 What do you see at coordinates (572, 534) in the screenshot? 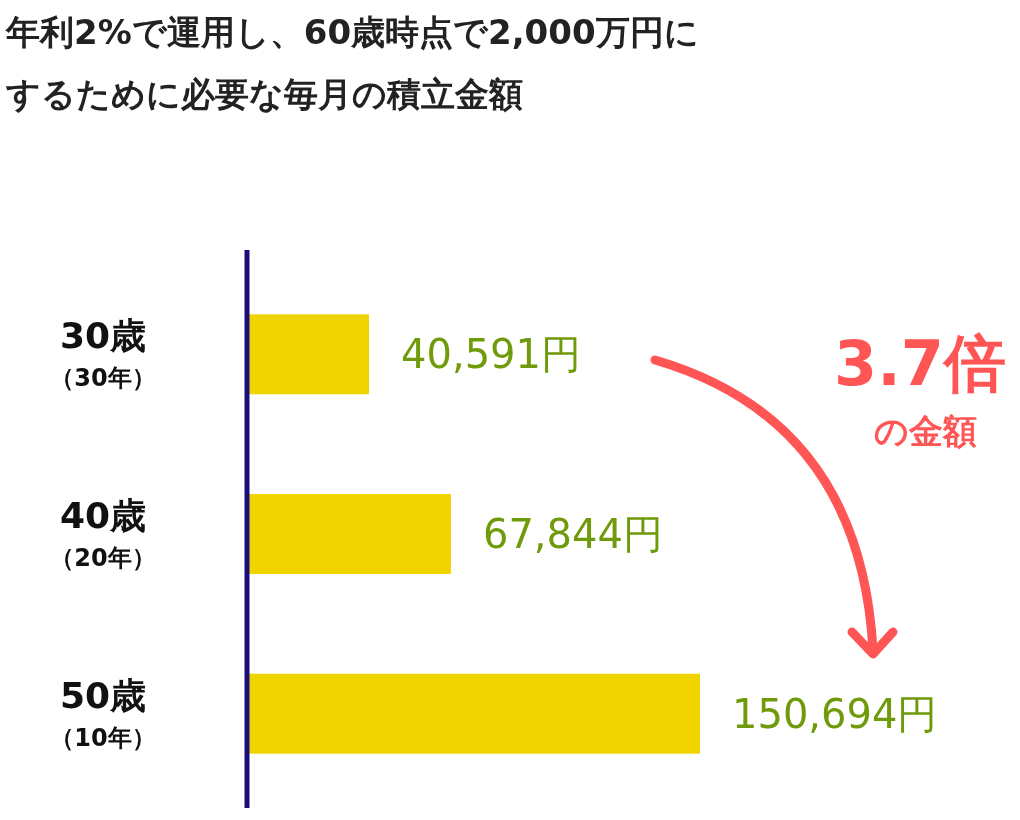
I see `data-label: 67,844円` at bounding box center [572, 534].